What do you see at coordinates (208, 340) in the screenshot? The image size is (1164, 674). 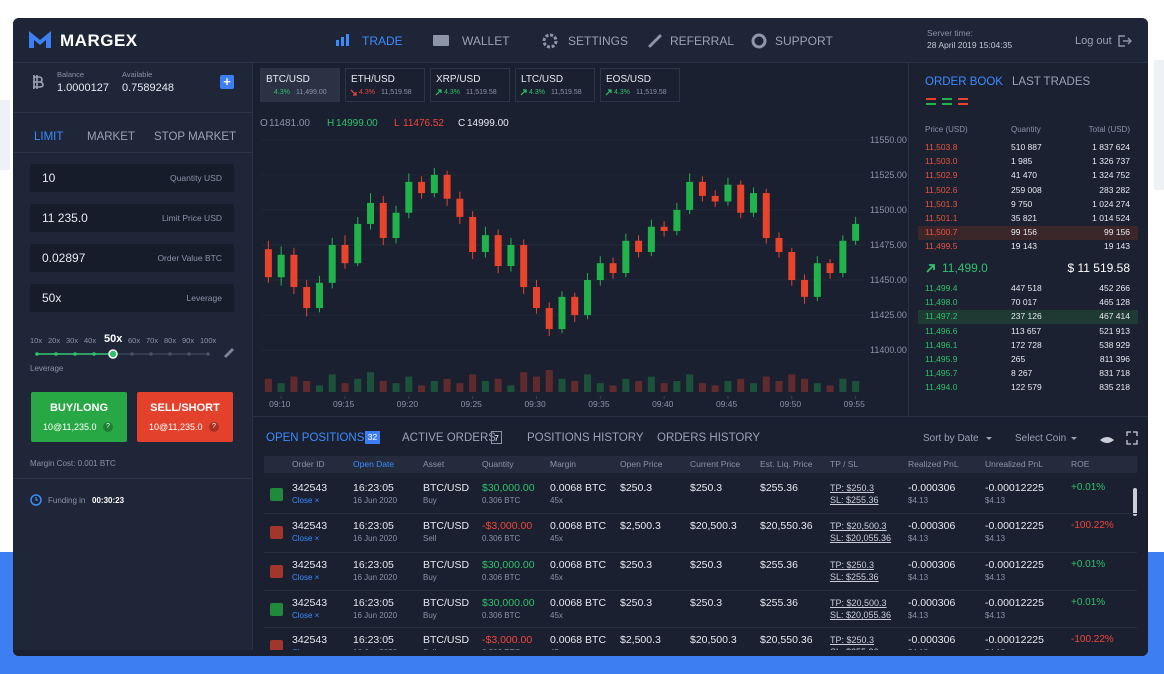 I see `leverage-option: 100x` at bounding box center [208, 340].